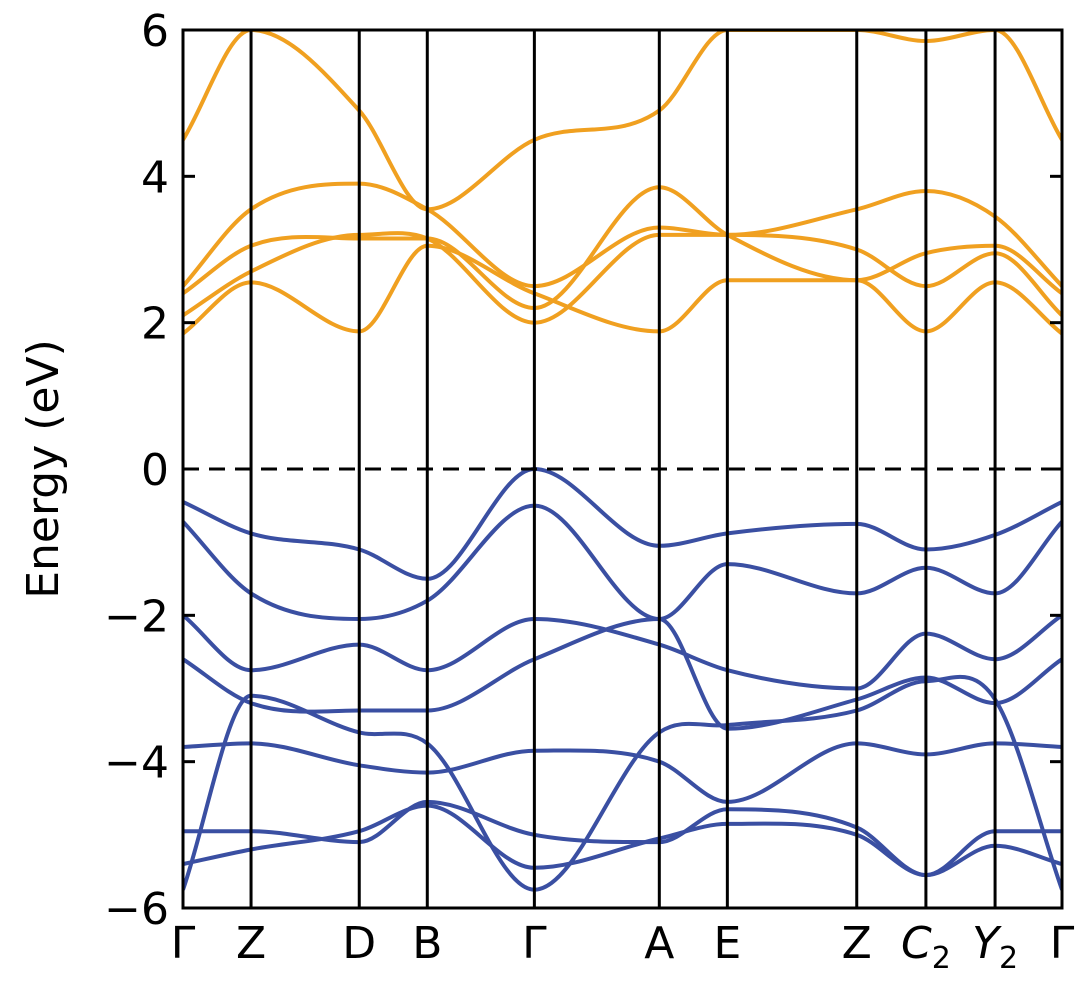  What do you see at coordinates (155, 31) in the screenshot?
I see `y-tick-label: 6` at bounding box center [155, 31].